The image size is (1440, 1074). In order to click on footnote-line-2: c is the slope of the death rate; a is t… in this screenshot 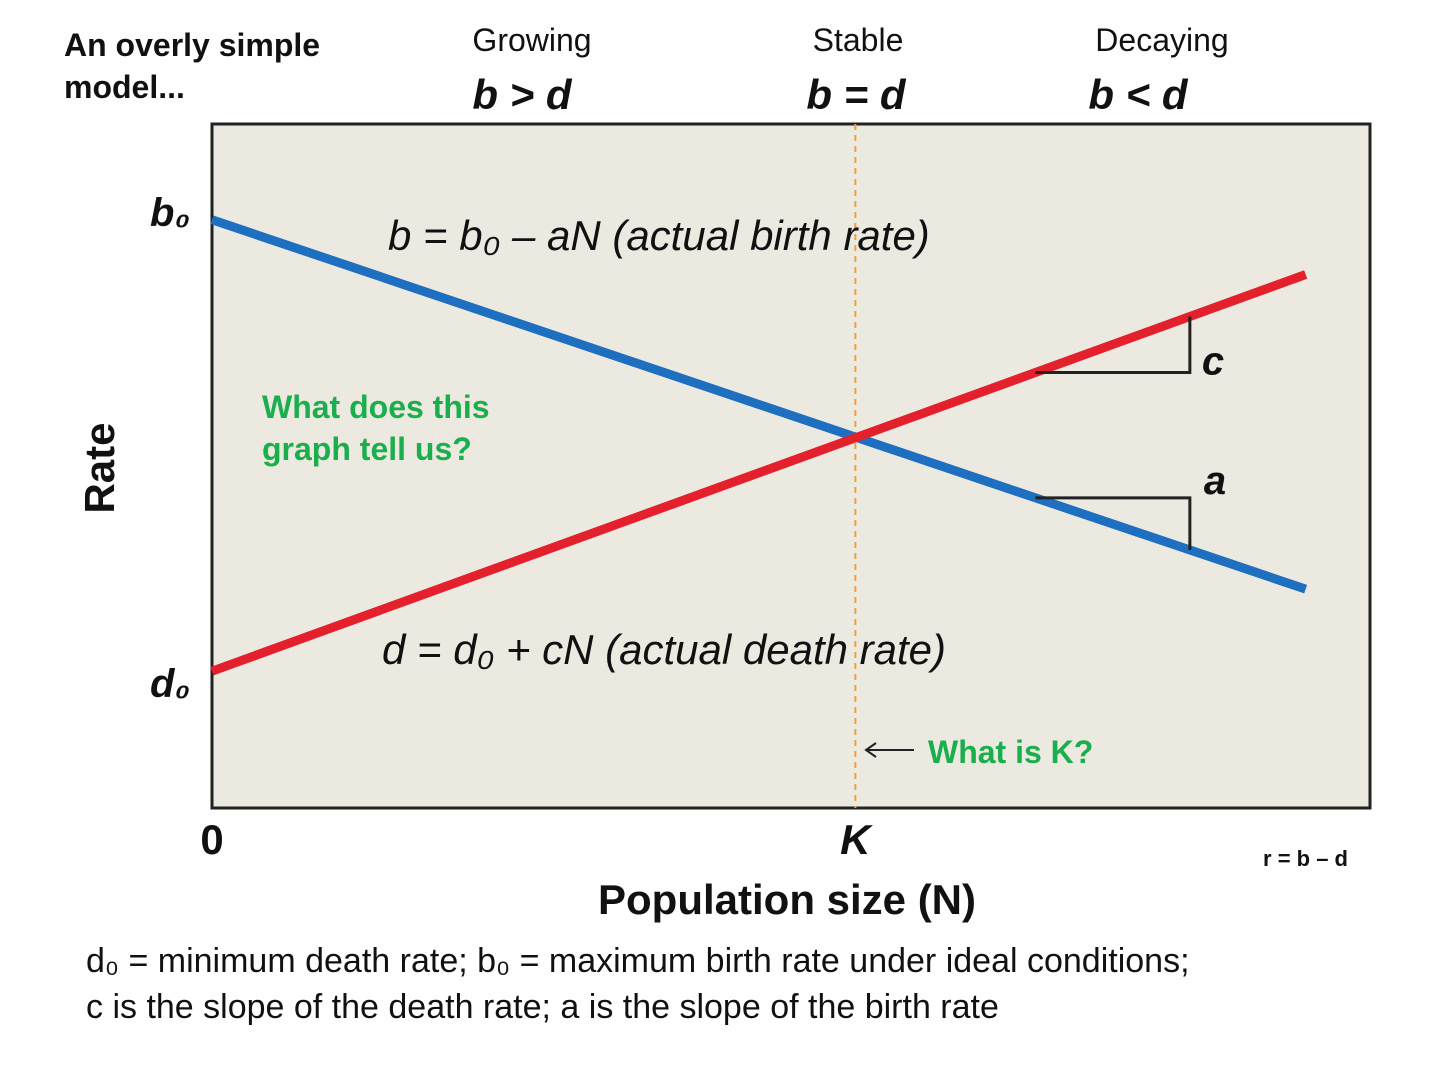, I will do `click(542, 1007)`.